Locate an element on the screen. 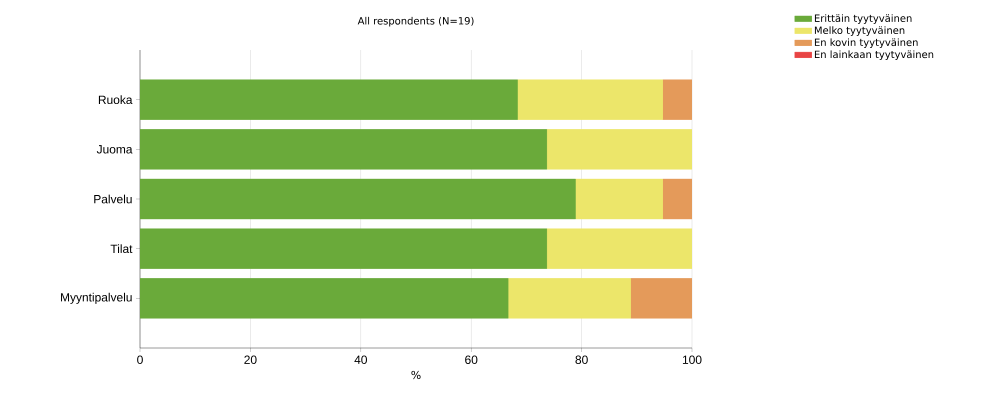  x-tick-label: 80 is located at coordinates (581, 360).